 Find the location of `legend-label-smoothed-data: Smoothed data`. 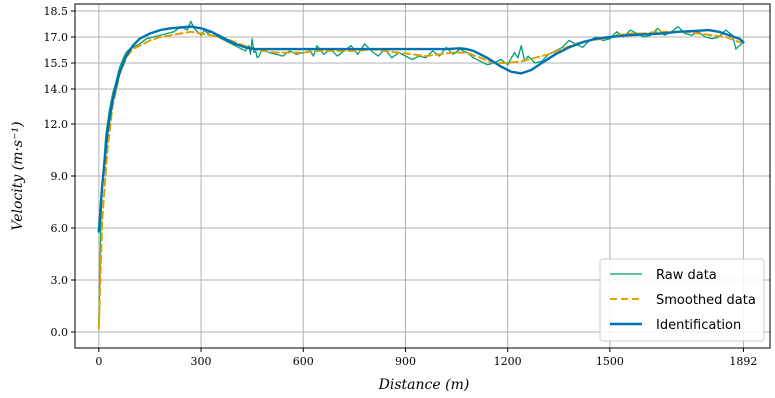

legend-label-smoothed-data: Smoothed data is located at coordinates (706, 300).